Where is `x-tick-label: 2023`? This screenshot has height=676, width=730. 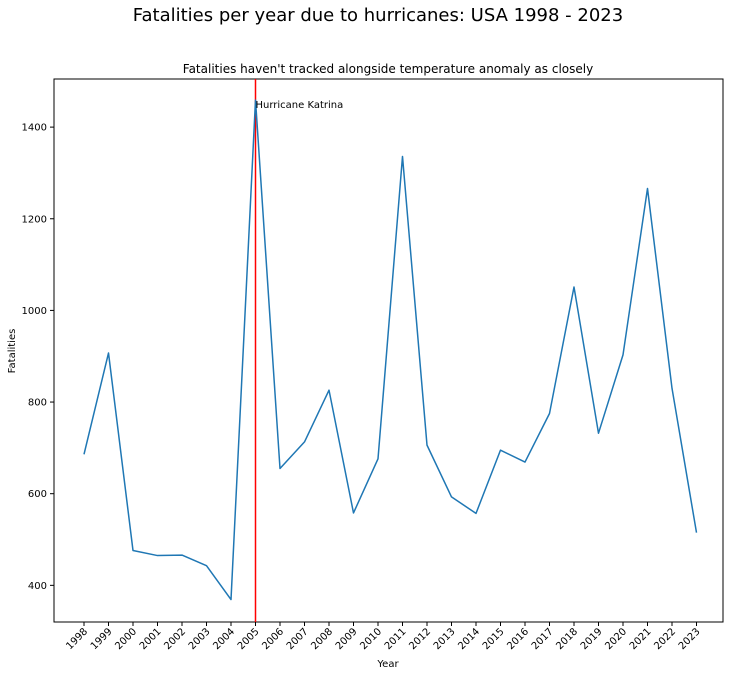
x-tick-label: 2023 is located at coordinates (690, 639).